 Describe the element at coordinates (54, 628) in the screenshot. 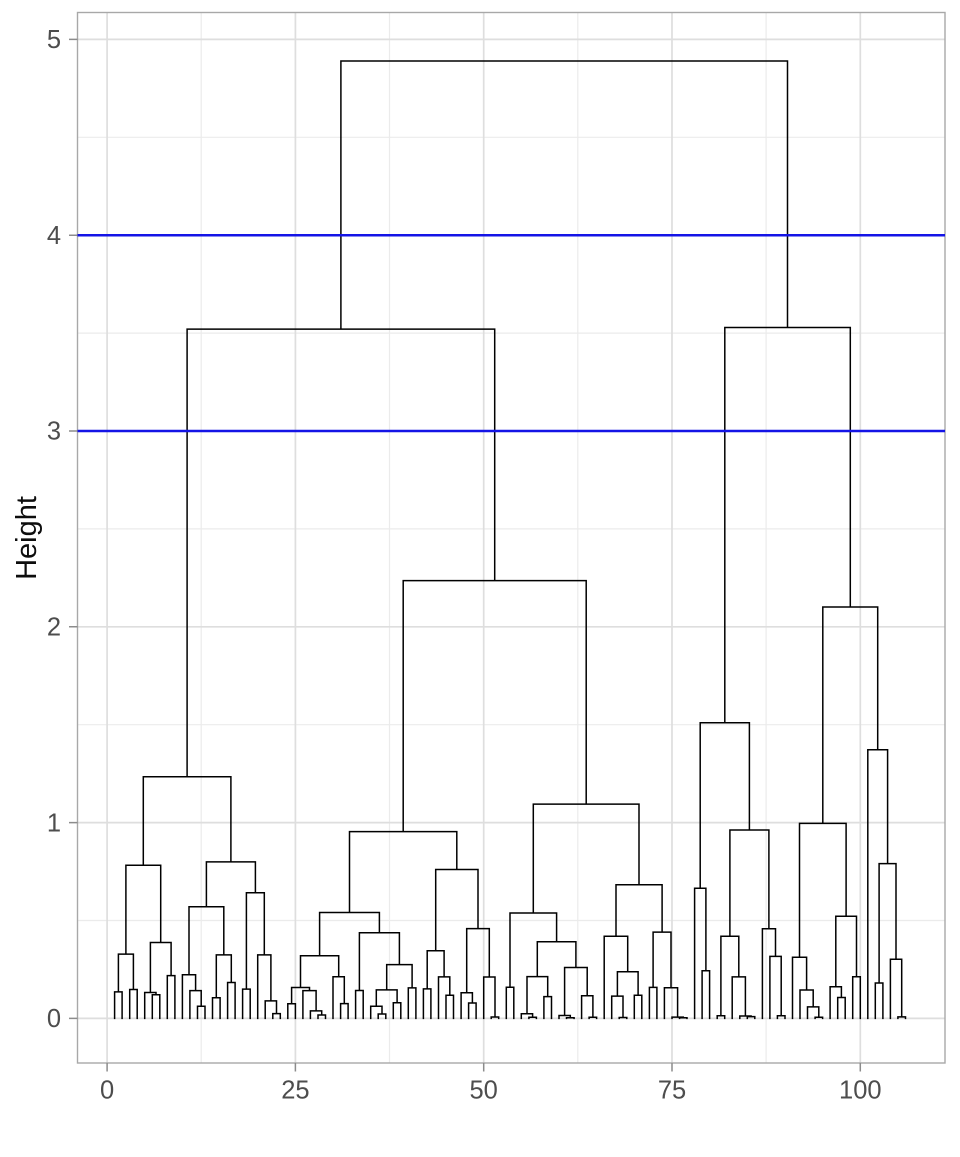

I see `svg-text: 2` at that location.